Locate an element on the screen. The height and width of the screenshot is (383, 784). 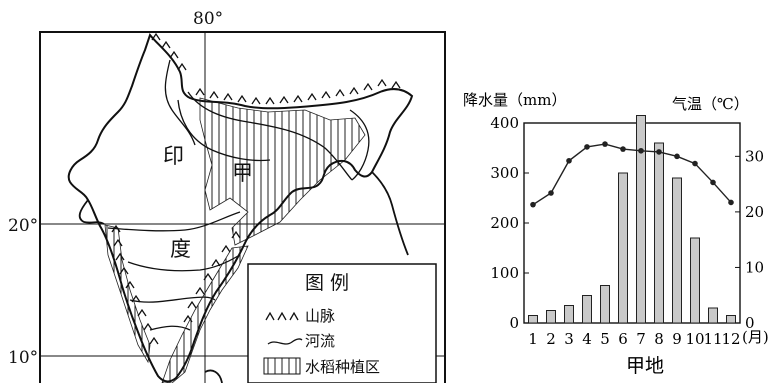
temperature-line is located at coordinates (632, 174).